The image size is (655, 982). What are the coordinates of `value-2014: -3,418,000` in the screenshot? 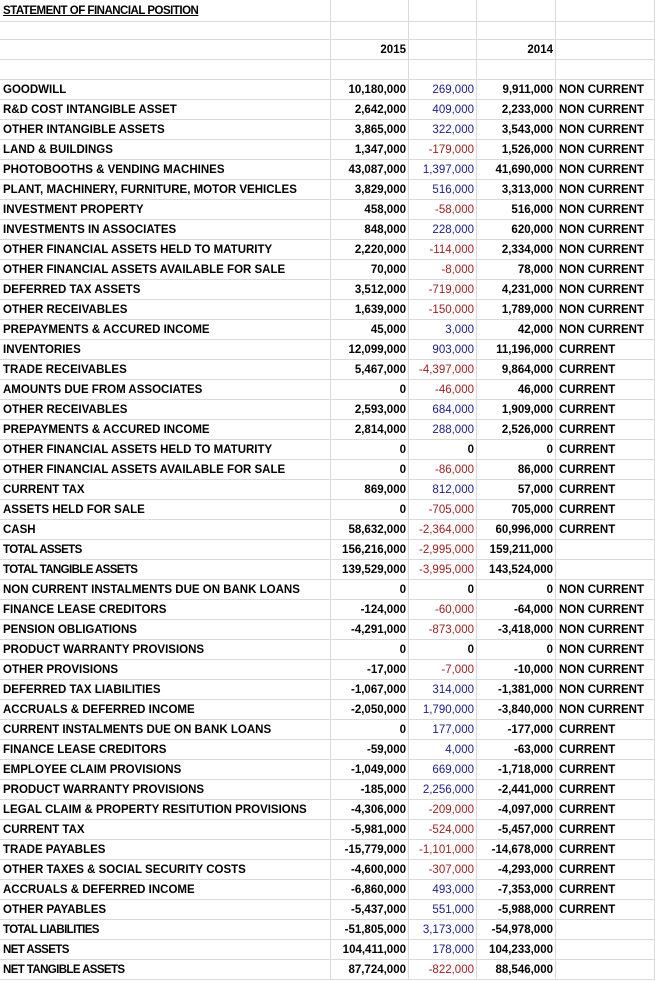 It's located at (516, 630).